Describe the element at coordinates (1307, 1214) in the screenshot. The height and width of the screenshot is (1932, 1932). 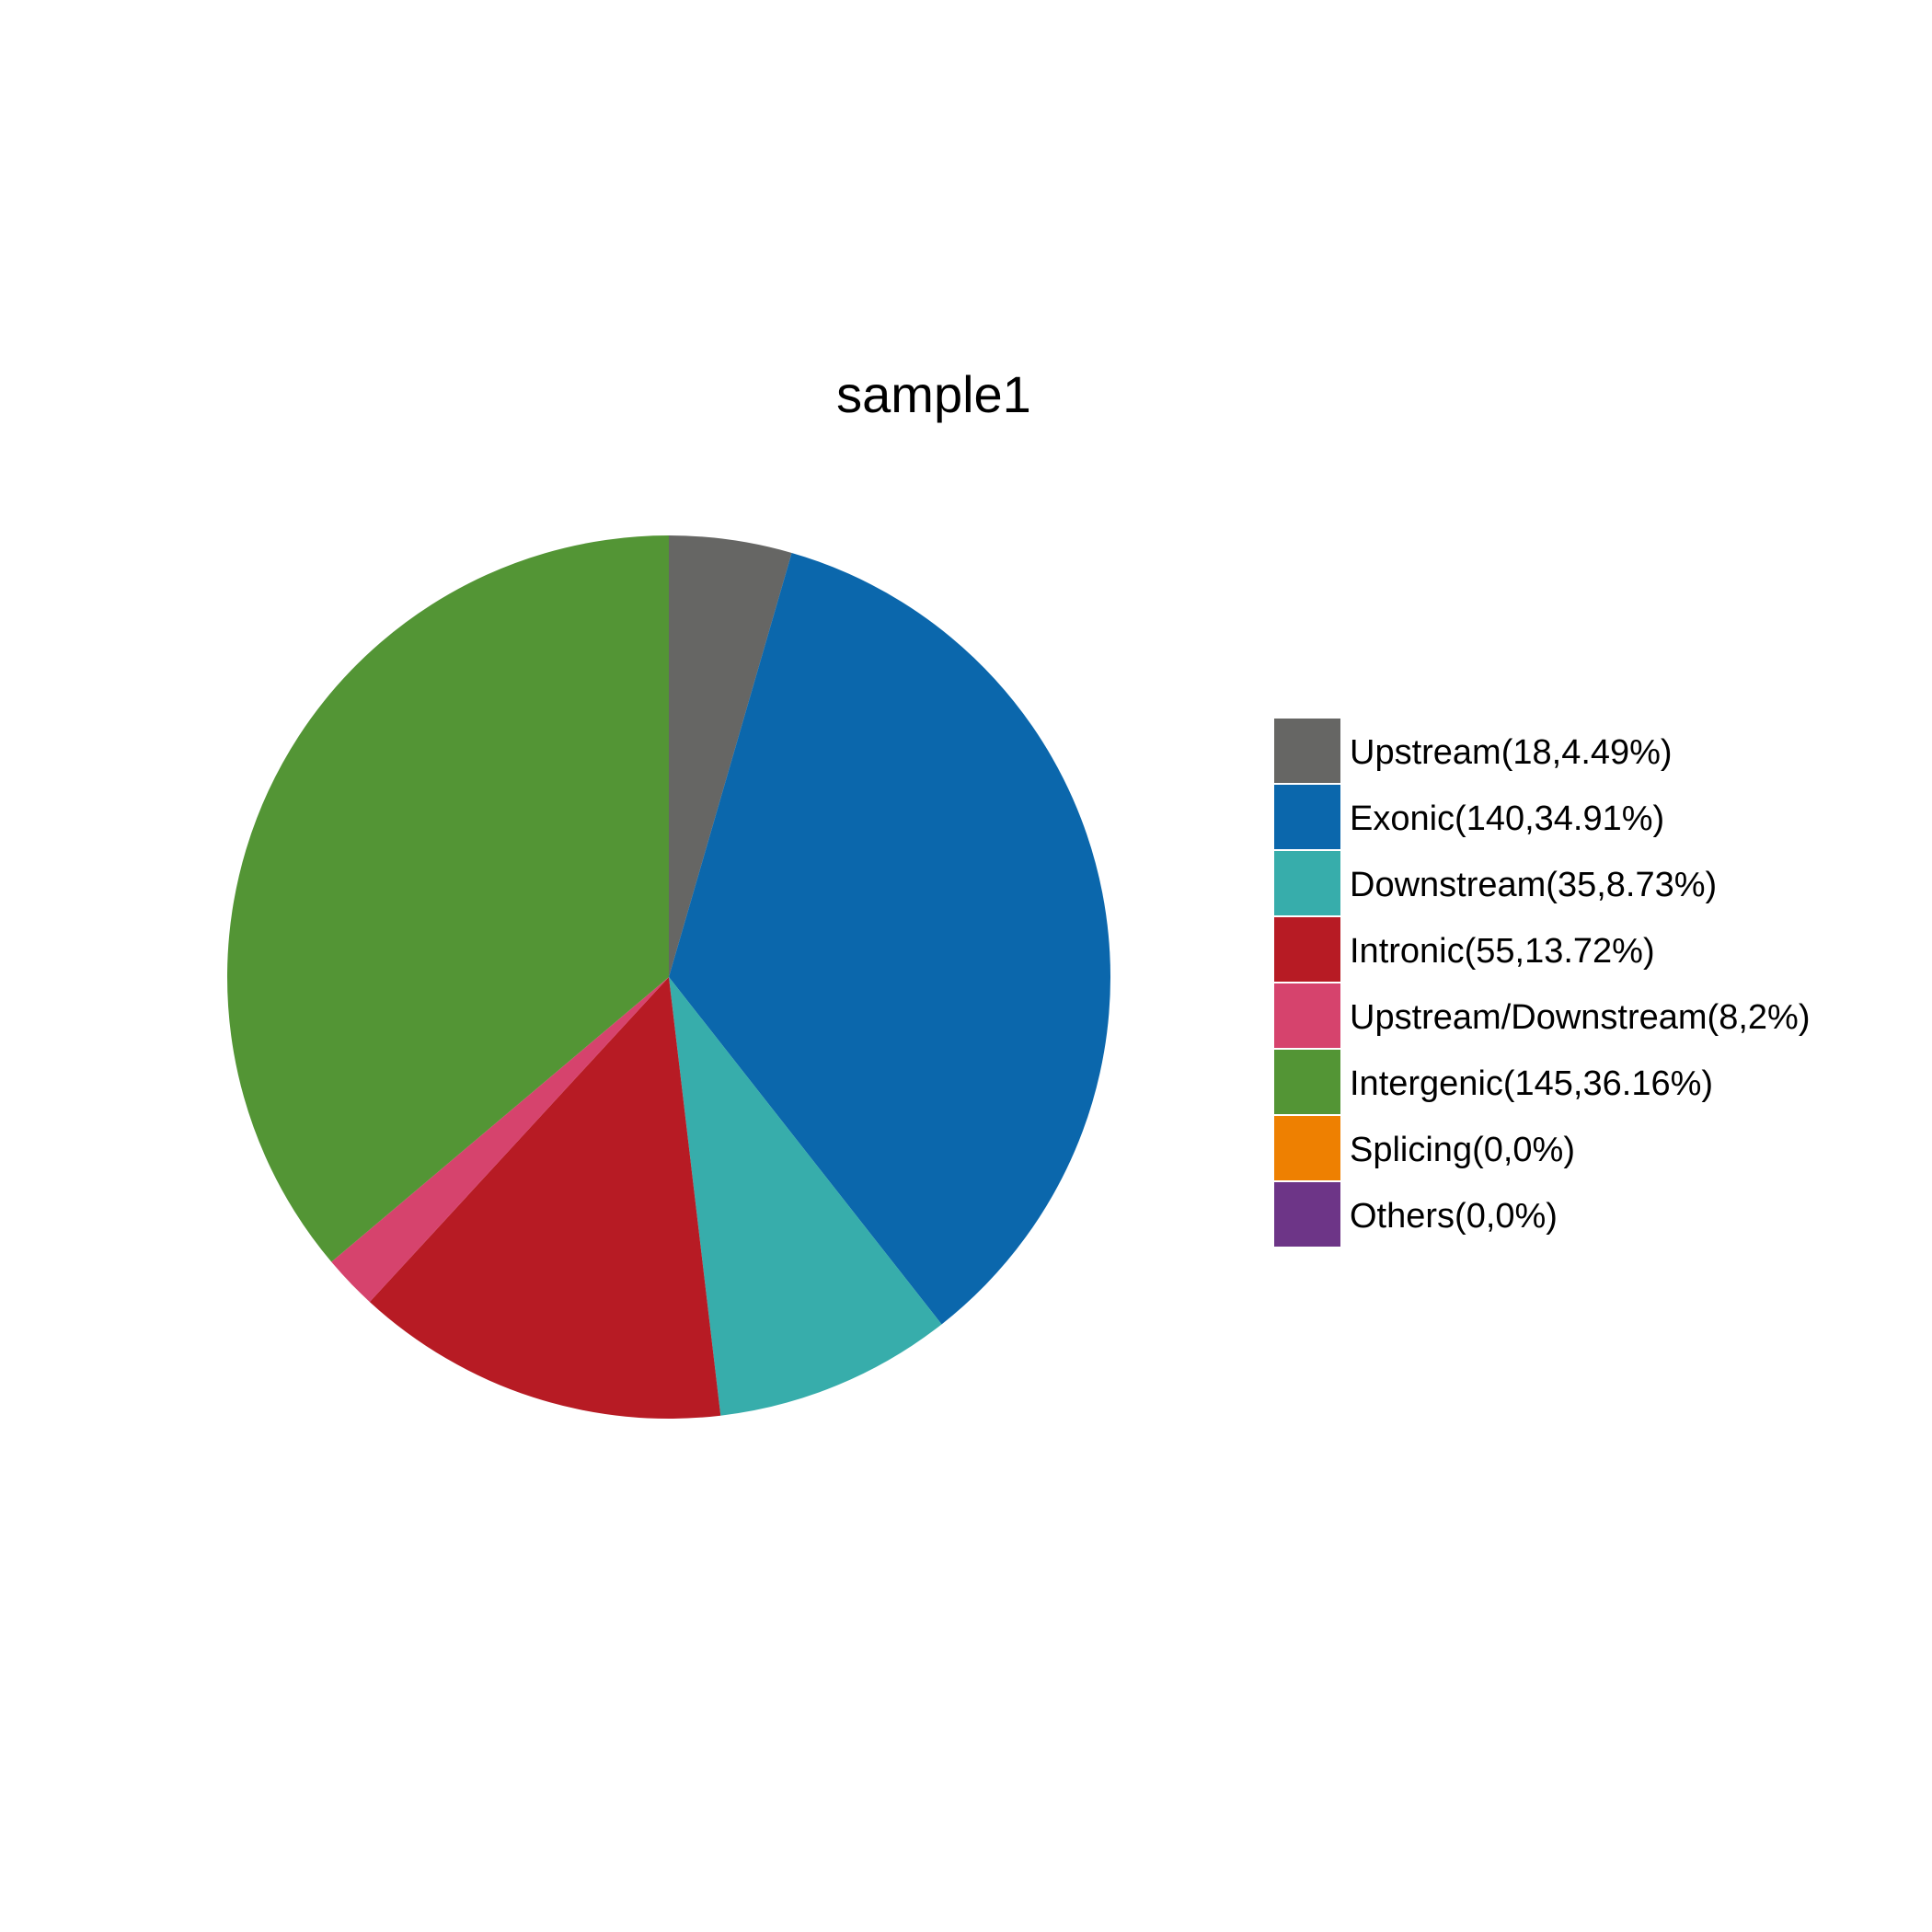
I see `legend-swatch-others` at that location.